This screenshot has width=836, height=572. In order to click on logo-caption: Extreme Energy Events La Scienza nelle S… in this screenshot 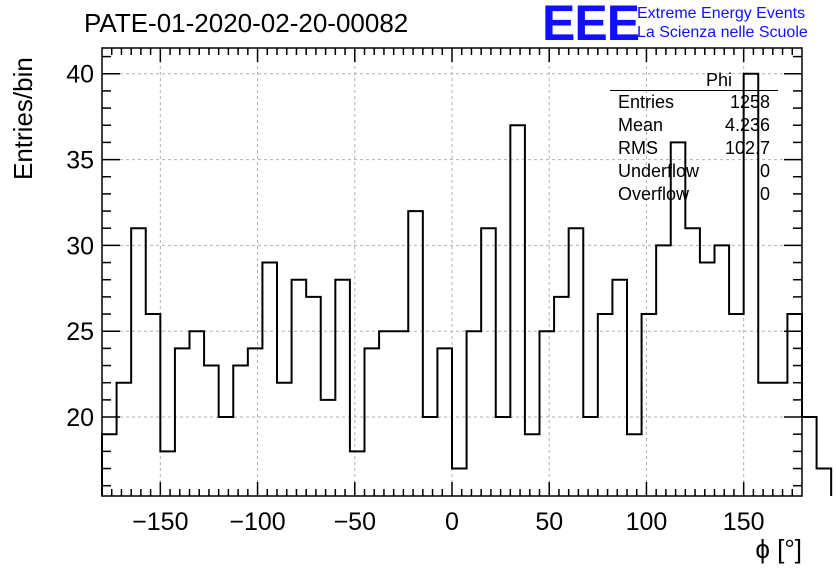, I will do `click(722, 23)`.